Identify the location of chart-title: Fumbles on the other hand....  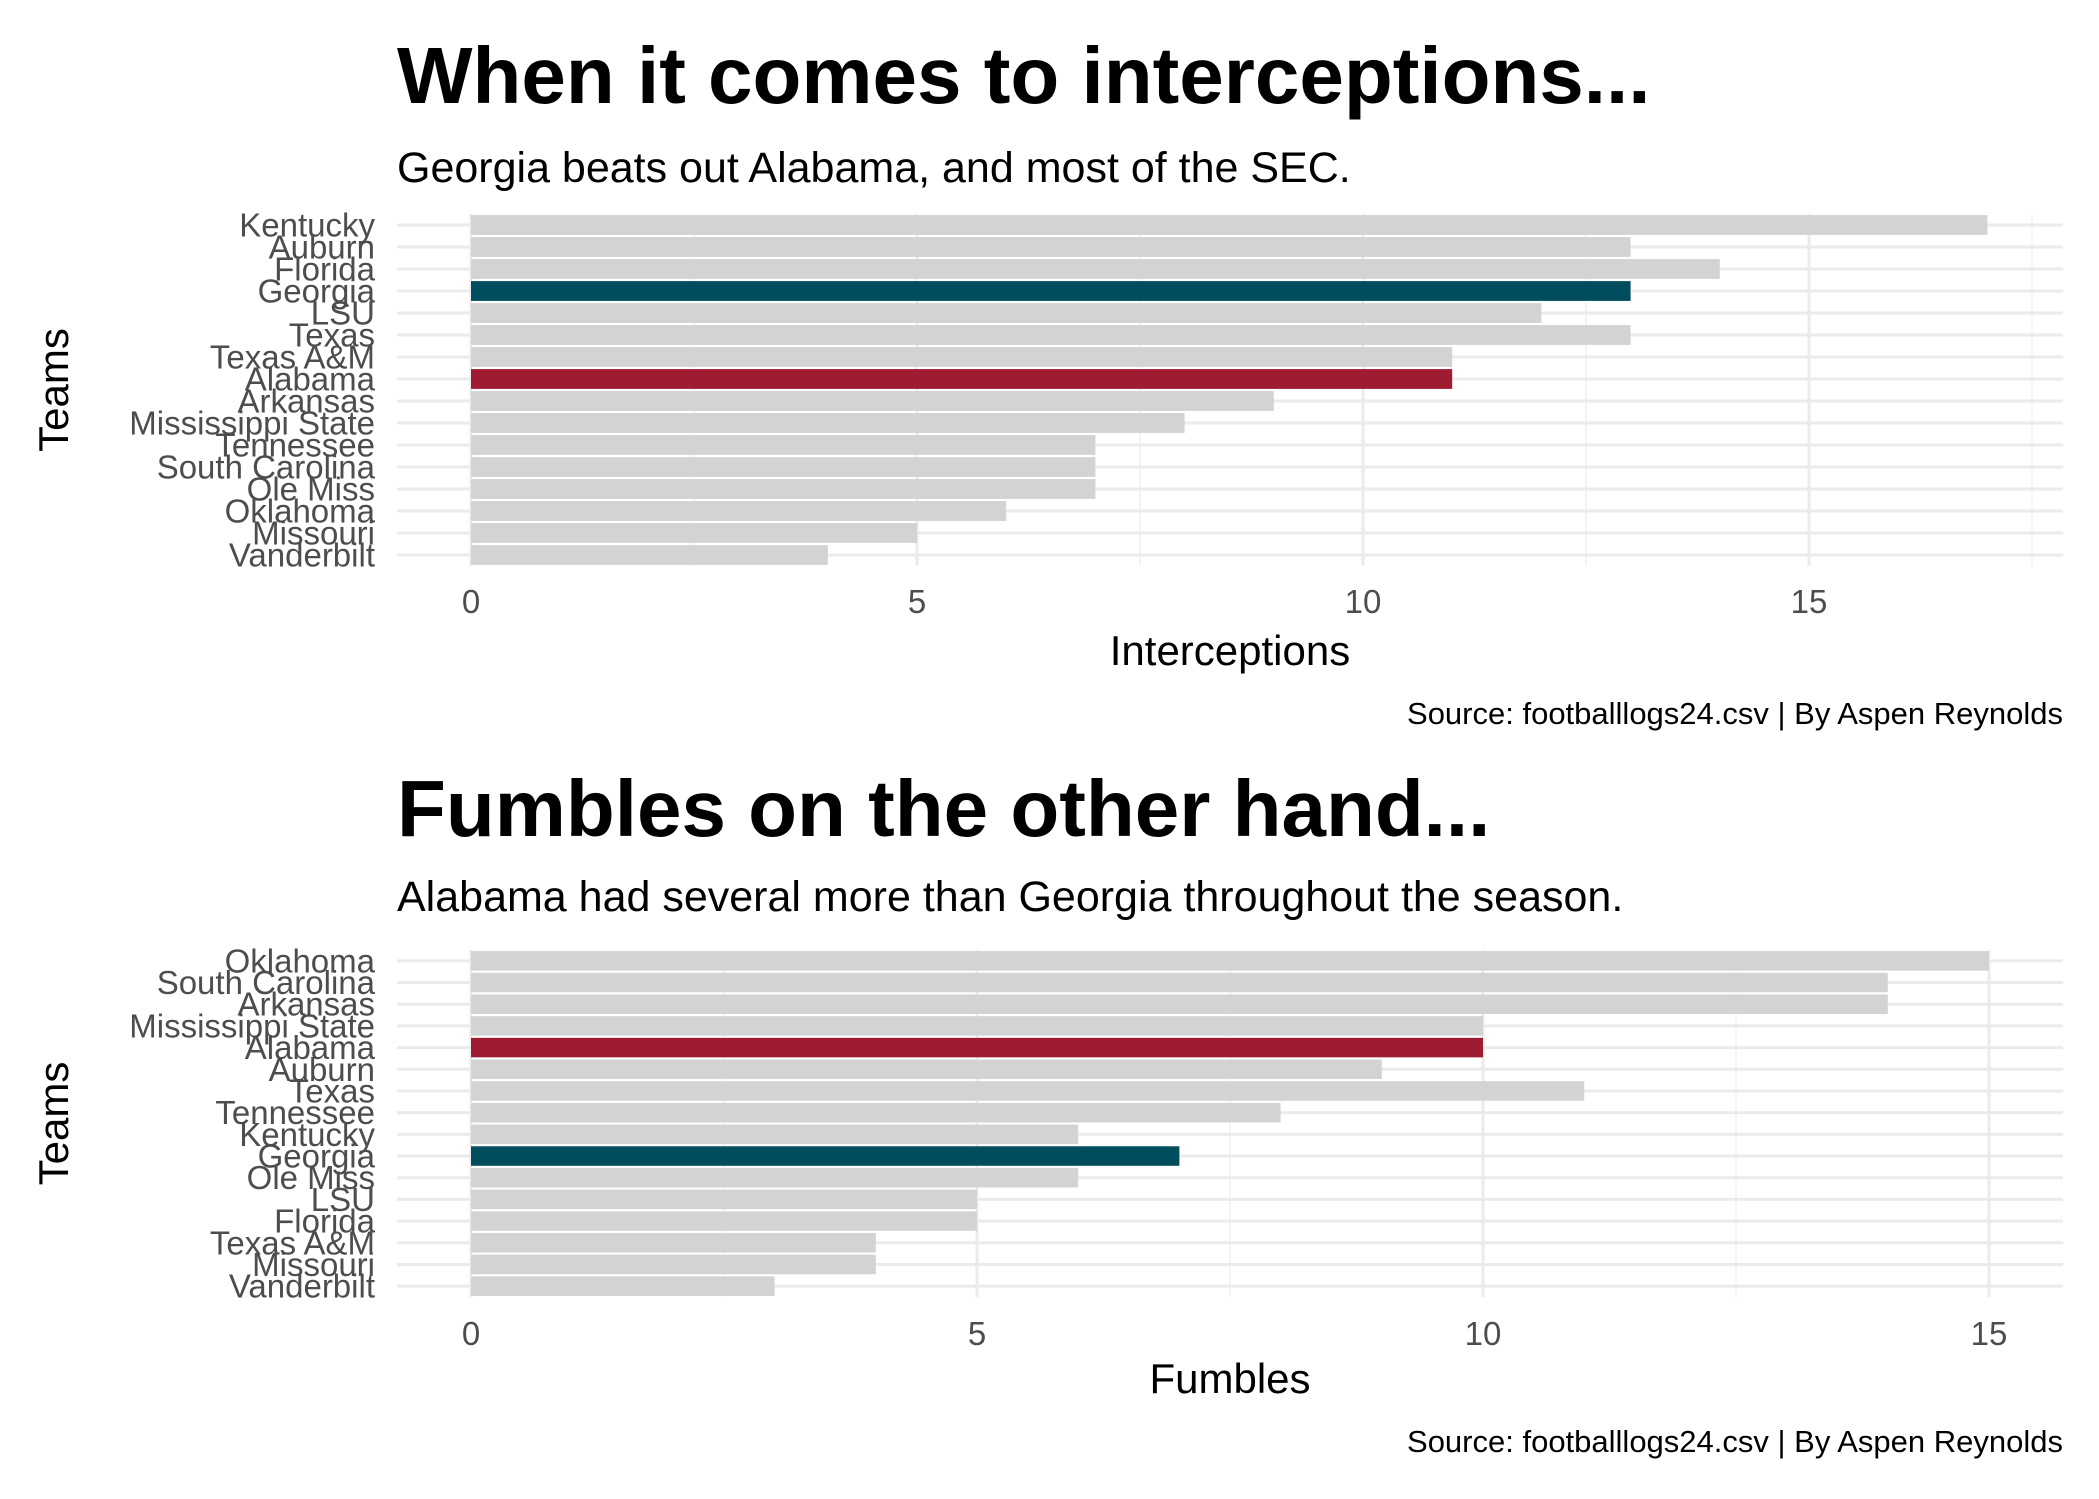
(943, 808).